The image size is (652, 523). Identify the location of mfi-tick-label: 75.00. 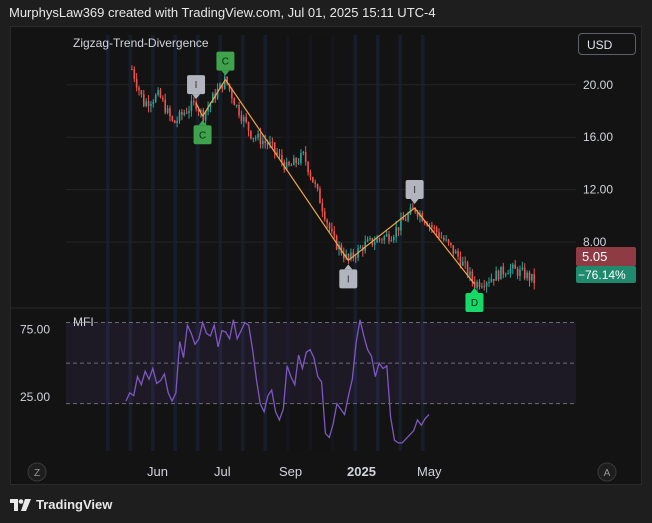
(35, 329).